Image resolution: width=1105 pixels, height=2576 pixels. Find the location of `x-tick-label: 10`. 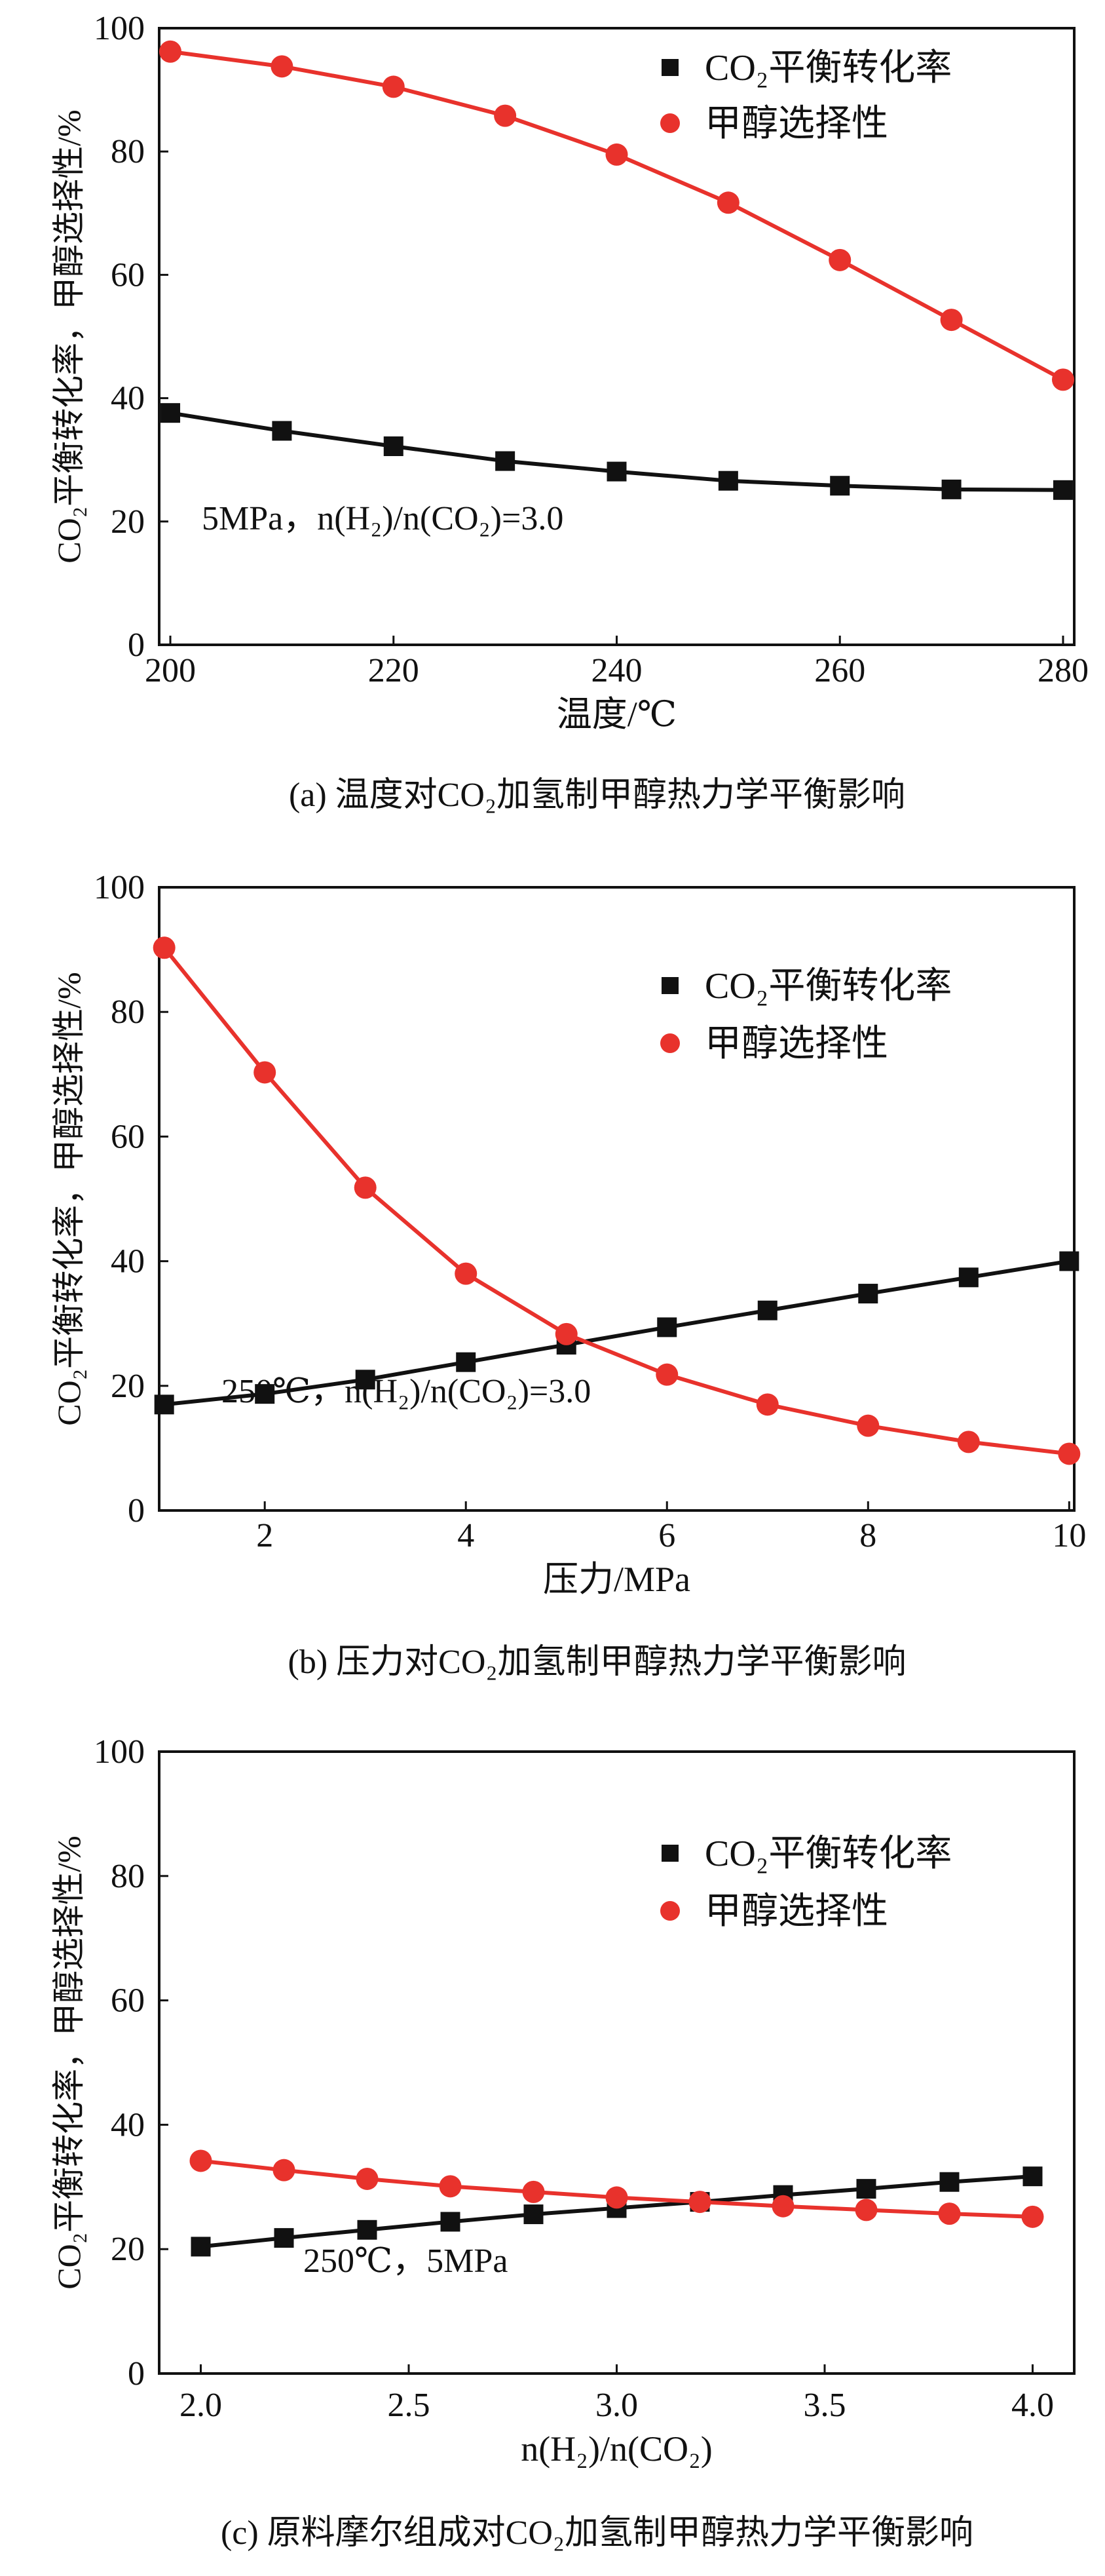

x-tick-label: 10 is located at coordinates (1069, 1535).